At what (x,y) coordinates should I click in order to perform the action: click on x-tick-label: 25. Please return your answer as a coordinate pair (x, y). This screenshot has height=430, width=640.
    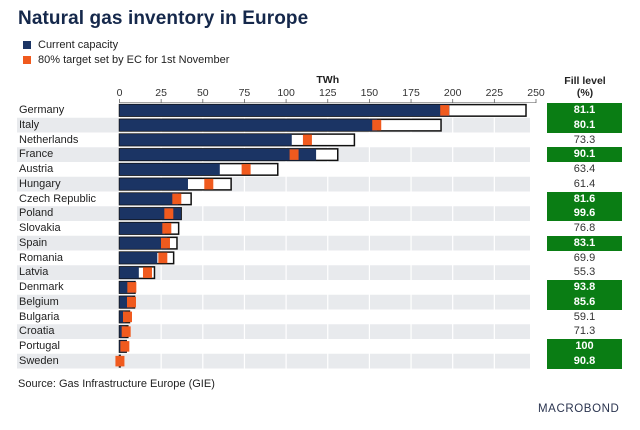
    Looking at the image, I should click on (161, 93).